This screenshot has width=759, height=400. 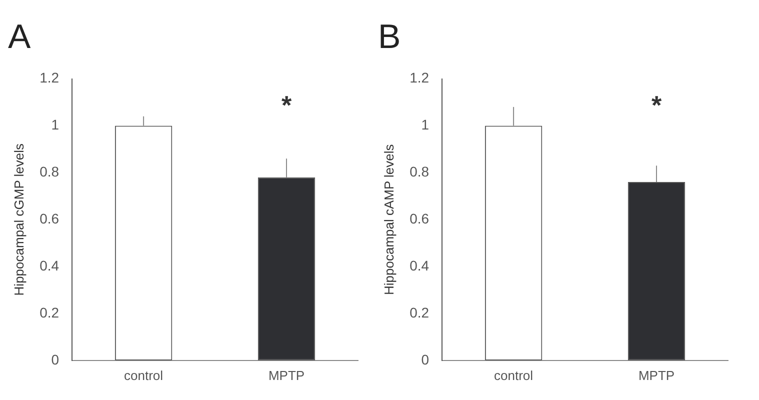 I want to click on y-axis-title: Hippocampal cAMP levels, so click(x=388, y=219).